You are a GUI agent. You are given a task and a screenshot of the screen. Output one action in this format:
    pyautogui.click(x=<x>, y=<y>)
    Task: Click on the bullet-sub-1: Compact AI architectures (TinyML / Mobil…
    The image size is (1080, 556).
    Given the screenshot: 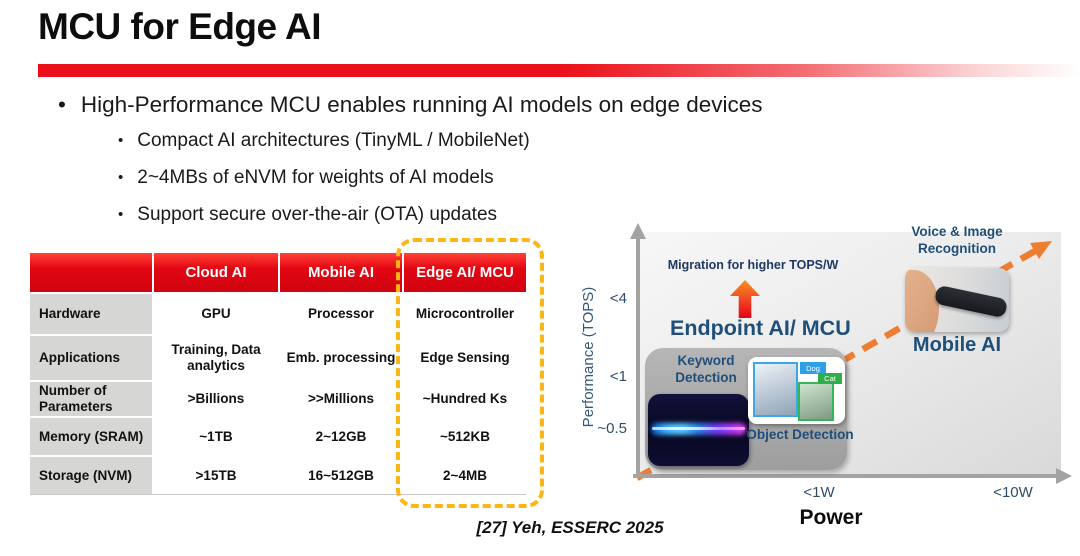 What is the action you would take?
    pyautogui.click(x=323, y=148)
    